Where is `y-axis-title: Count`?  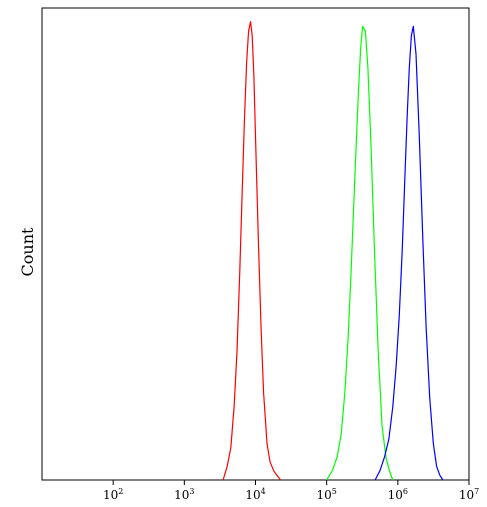
y-axis-title: Count is located at coordinates (27, 251).